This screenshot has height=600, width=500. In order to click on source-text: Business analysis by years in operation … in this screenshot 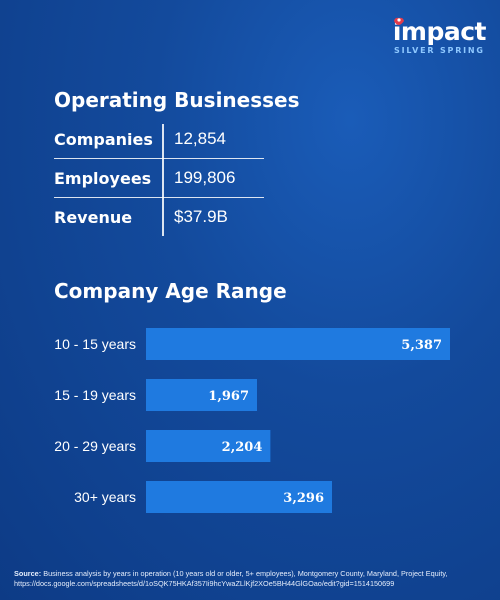, I will do `click(231, 578)`.